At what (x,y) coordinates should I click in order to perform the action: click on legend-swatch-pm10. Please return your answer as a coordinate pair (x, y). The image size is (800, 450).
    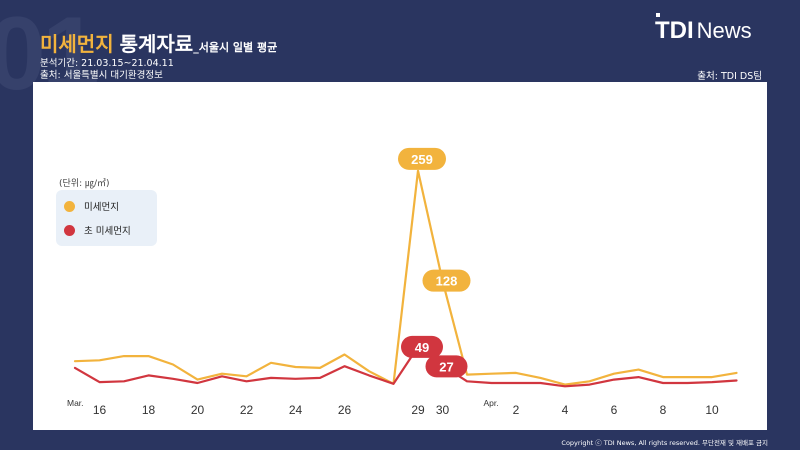
    Looking at the image, I should click on (69, 206).